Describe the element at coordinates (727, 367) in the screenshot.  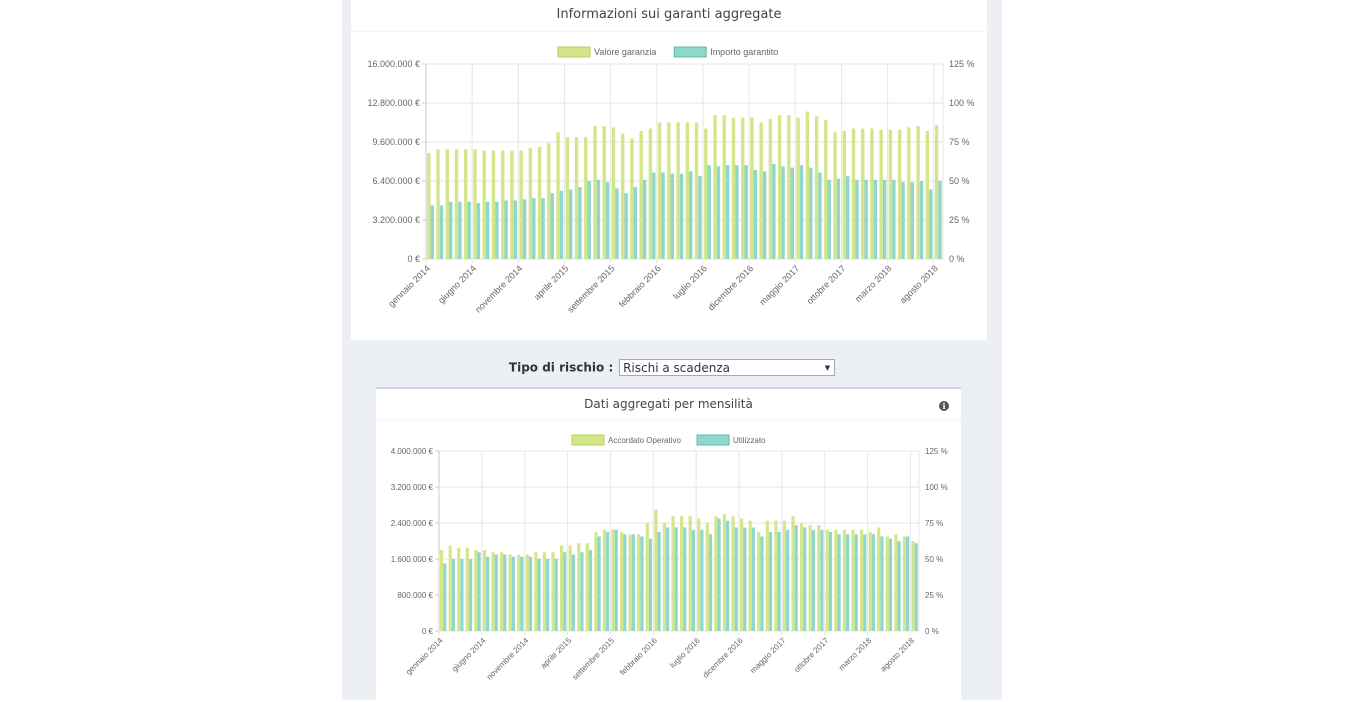
I see `risk-type-select: Rischi a scadenza ▼` at that location.